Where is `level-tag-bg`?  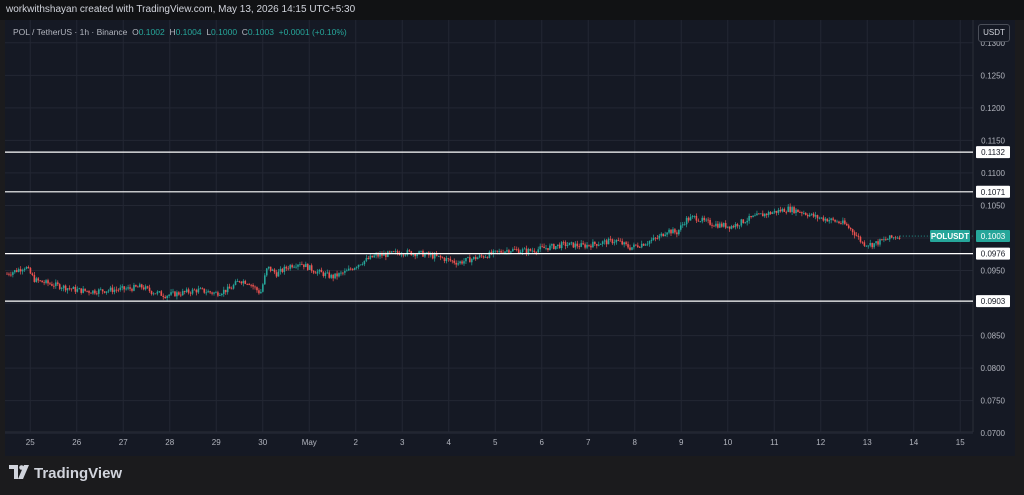
level-tag-bg is located at coordinates (993, 152).